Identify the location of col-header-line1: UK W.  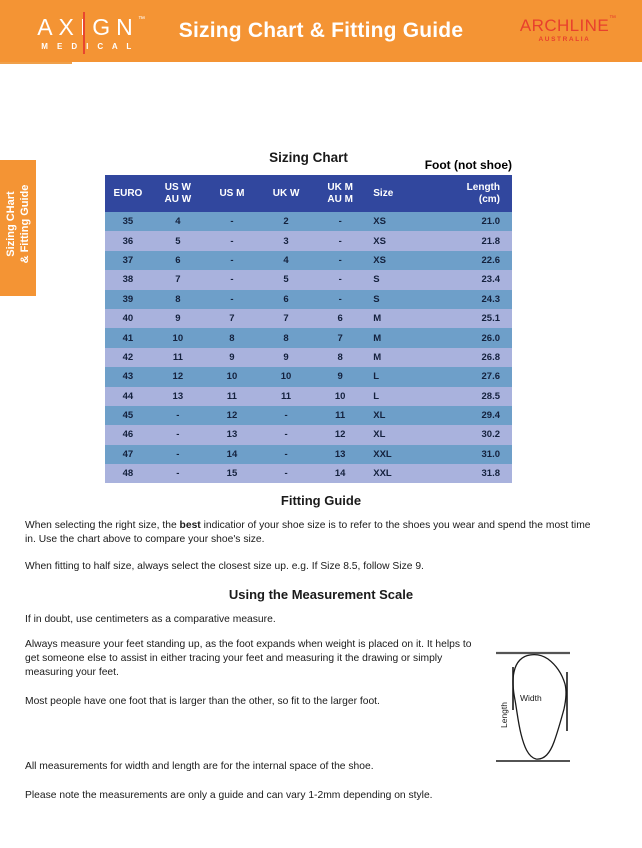
(286, 193).